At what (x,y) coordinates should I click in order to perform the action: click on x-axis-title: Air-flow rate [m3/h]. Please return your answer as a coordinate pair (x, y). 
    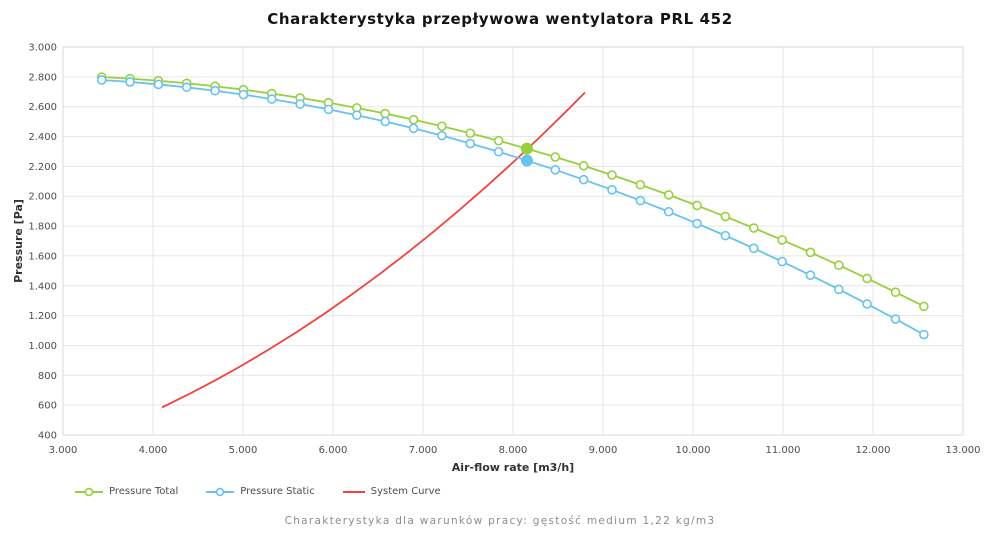
    Looking at the image, I should click on (513, 467).